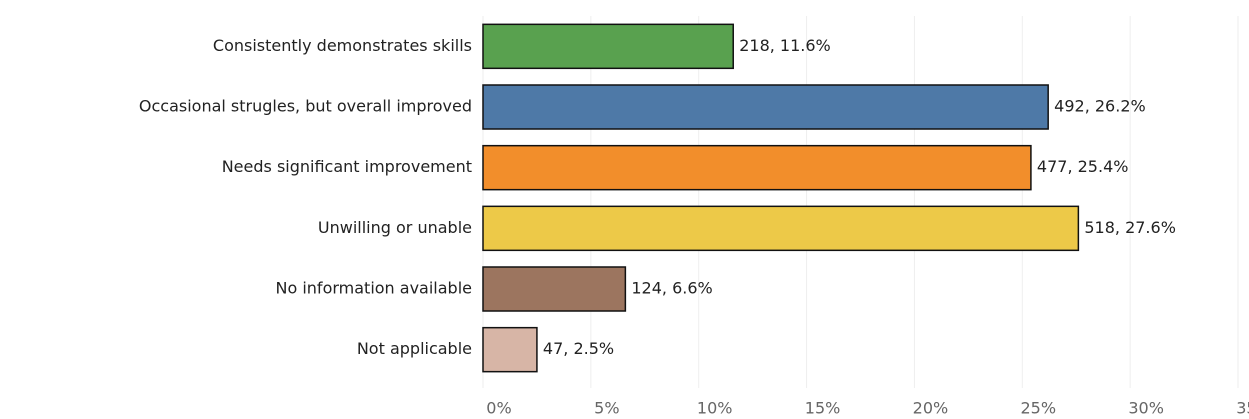 This screenshot has height=419, width=1249. I want to click on x-tick-label: 35%, so click(1242, 408).